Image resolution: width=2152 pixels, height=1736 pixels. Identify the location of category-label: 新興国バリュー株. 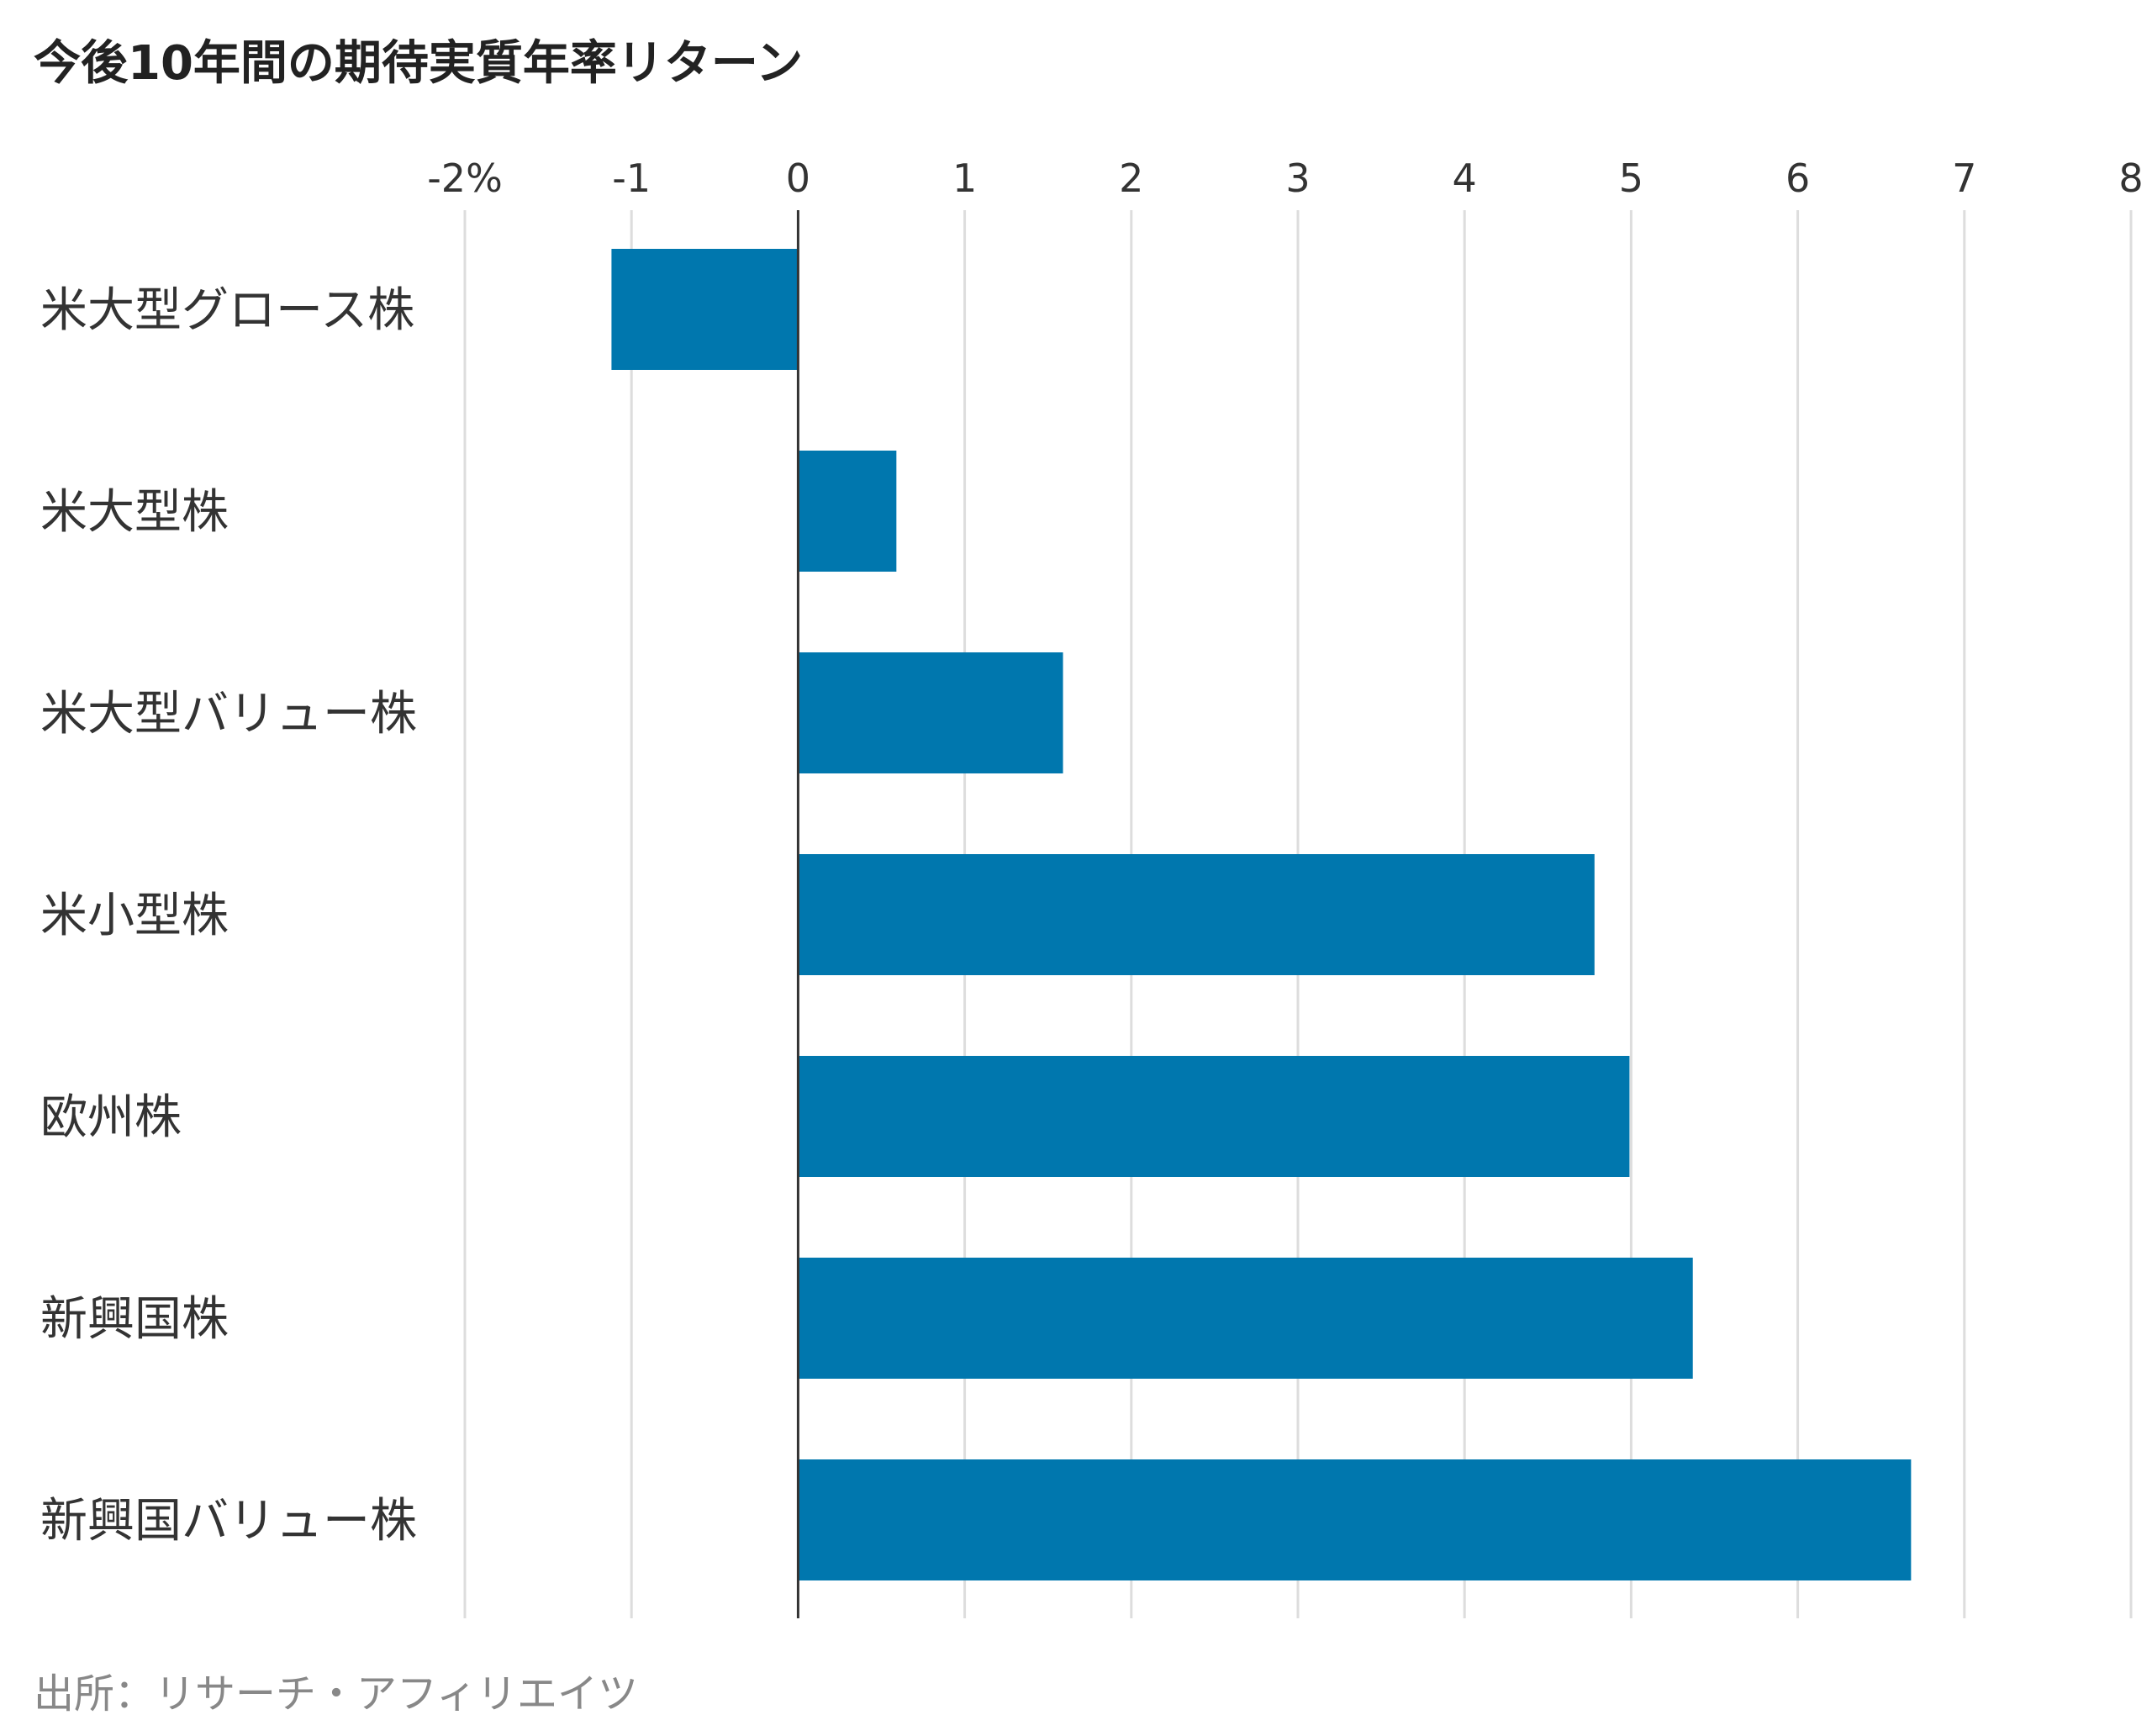
(229, 1521).